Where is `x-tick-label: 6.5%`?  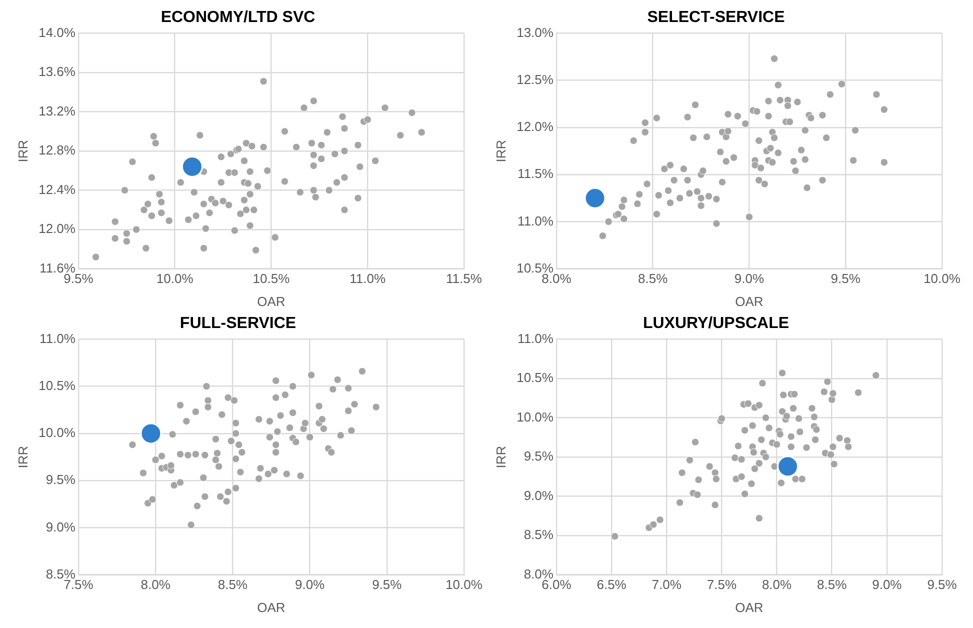 x-tick-label: 6.5% is located at coordinates (611, 584).